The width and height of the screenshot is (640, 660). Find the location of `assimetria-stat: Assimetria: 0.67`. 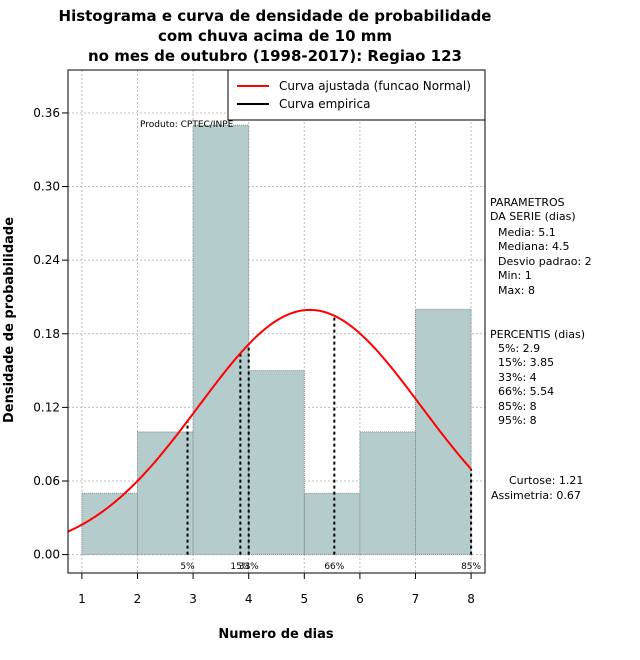

assimetria-stat: Assimetria: 0.67 is located at coordinates (536, 495).